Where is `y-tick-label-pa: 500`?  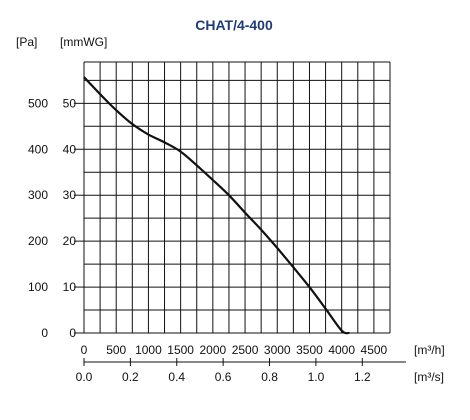 y-tick-label-pa: 500 is located at coordinates (38, 103).